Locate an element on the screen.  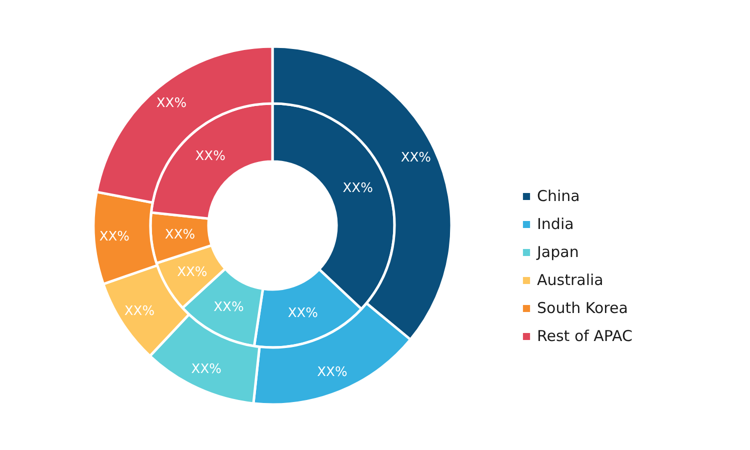
legend-label: India is located at coordinates (555, 224).